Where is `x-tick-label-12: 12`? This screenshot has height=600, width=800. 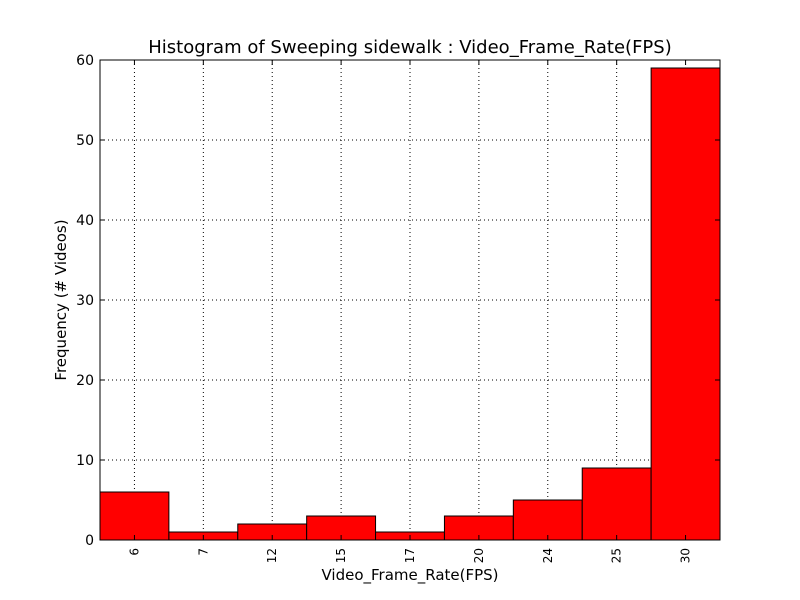
x-tick-label-12: 12 is located at coordinates (272, 555).